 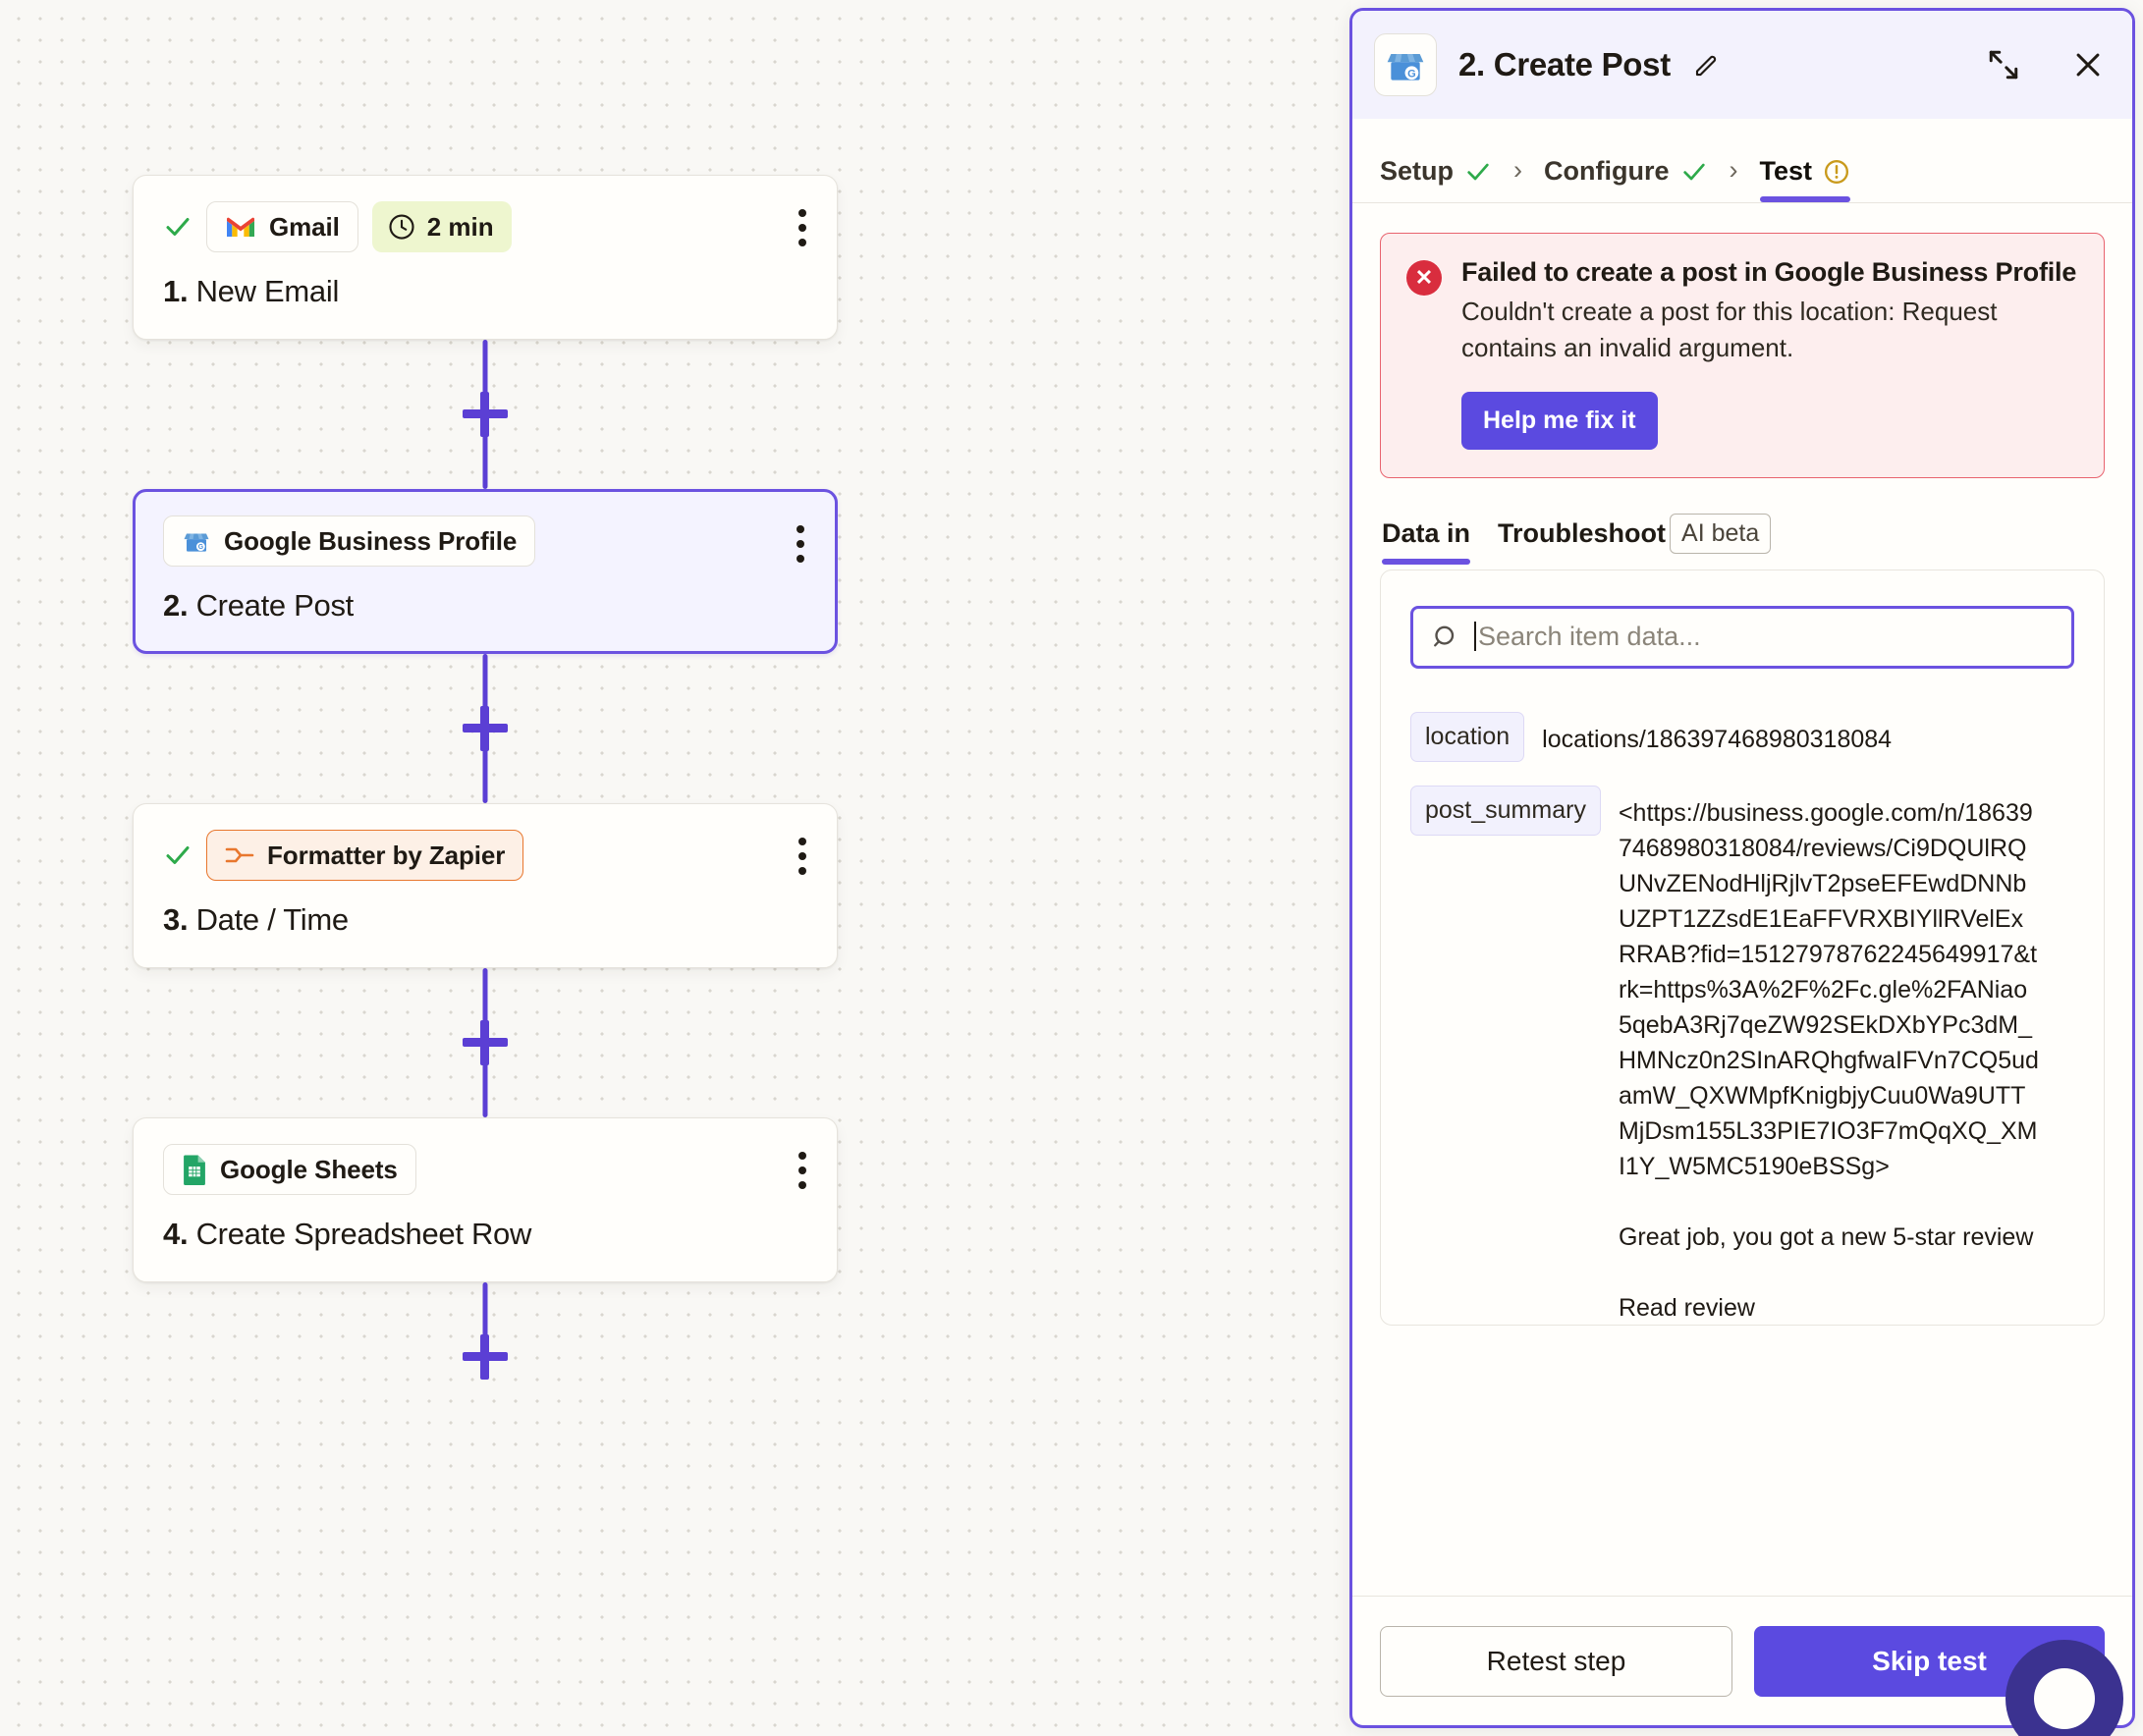 I want to click on node-header-row: Google Sheets, so click(x=485, y=1169).